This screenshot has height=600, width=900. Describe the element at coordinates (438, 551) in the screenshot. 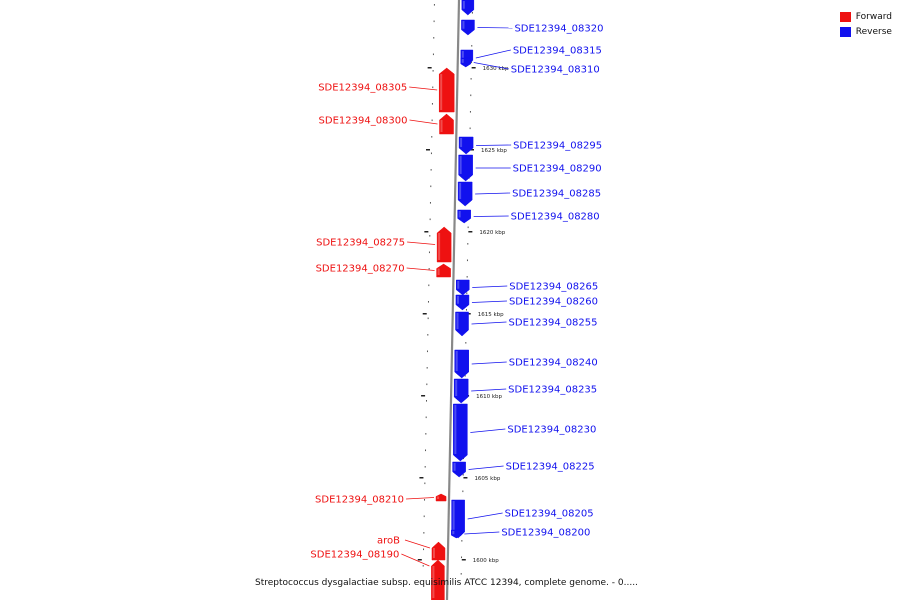

I see `gene-arrow-aroB` at that location.